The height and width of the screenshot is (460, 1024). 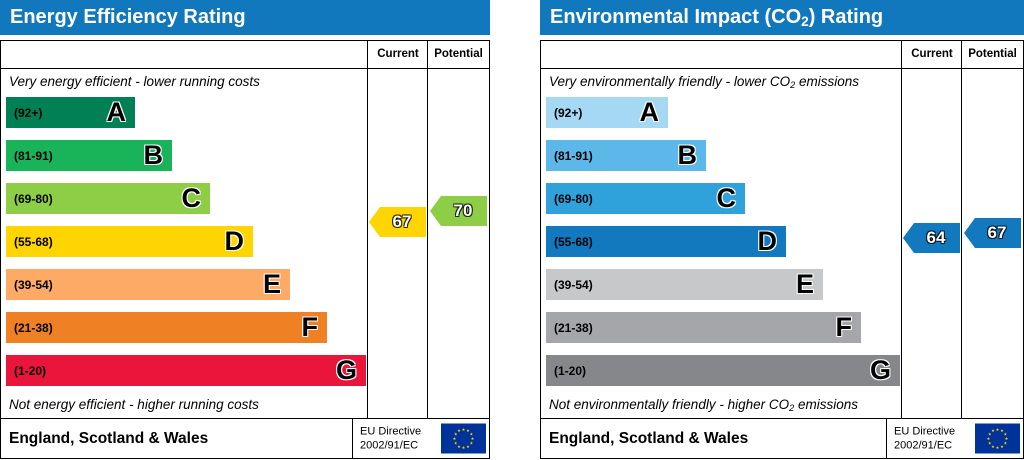 I want to click on chart-title-bar: Energy Efficiency Rating, so click(x=245, y=17).